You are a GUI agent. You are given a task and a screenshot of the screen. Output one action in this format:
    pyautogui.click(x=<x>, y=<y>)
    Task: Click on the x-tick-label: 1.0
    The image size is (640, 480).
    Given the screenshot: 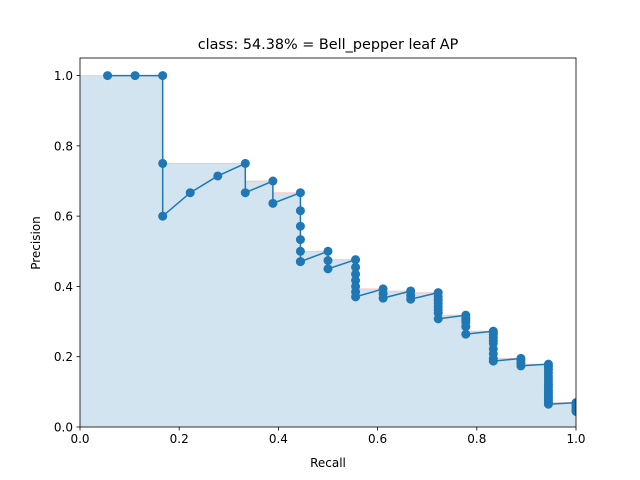 What is the action you would take?
    pyautogui.click(x=575, y=439)
    